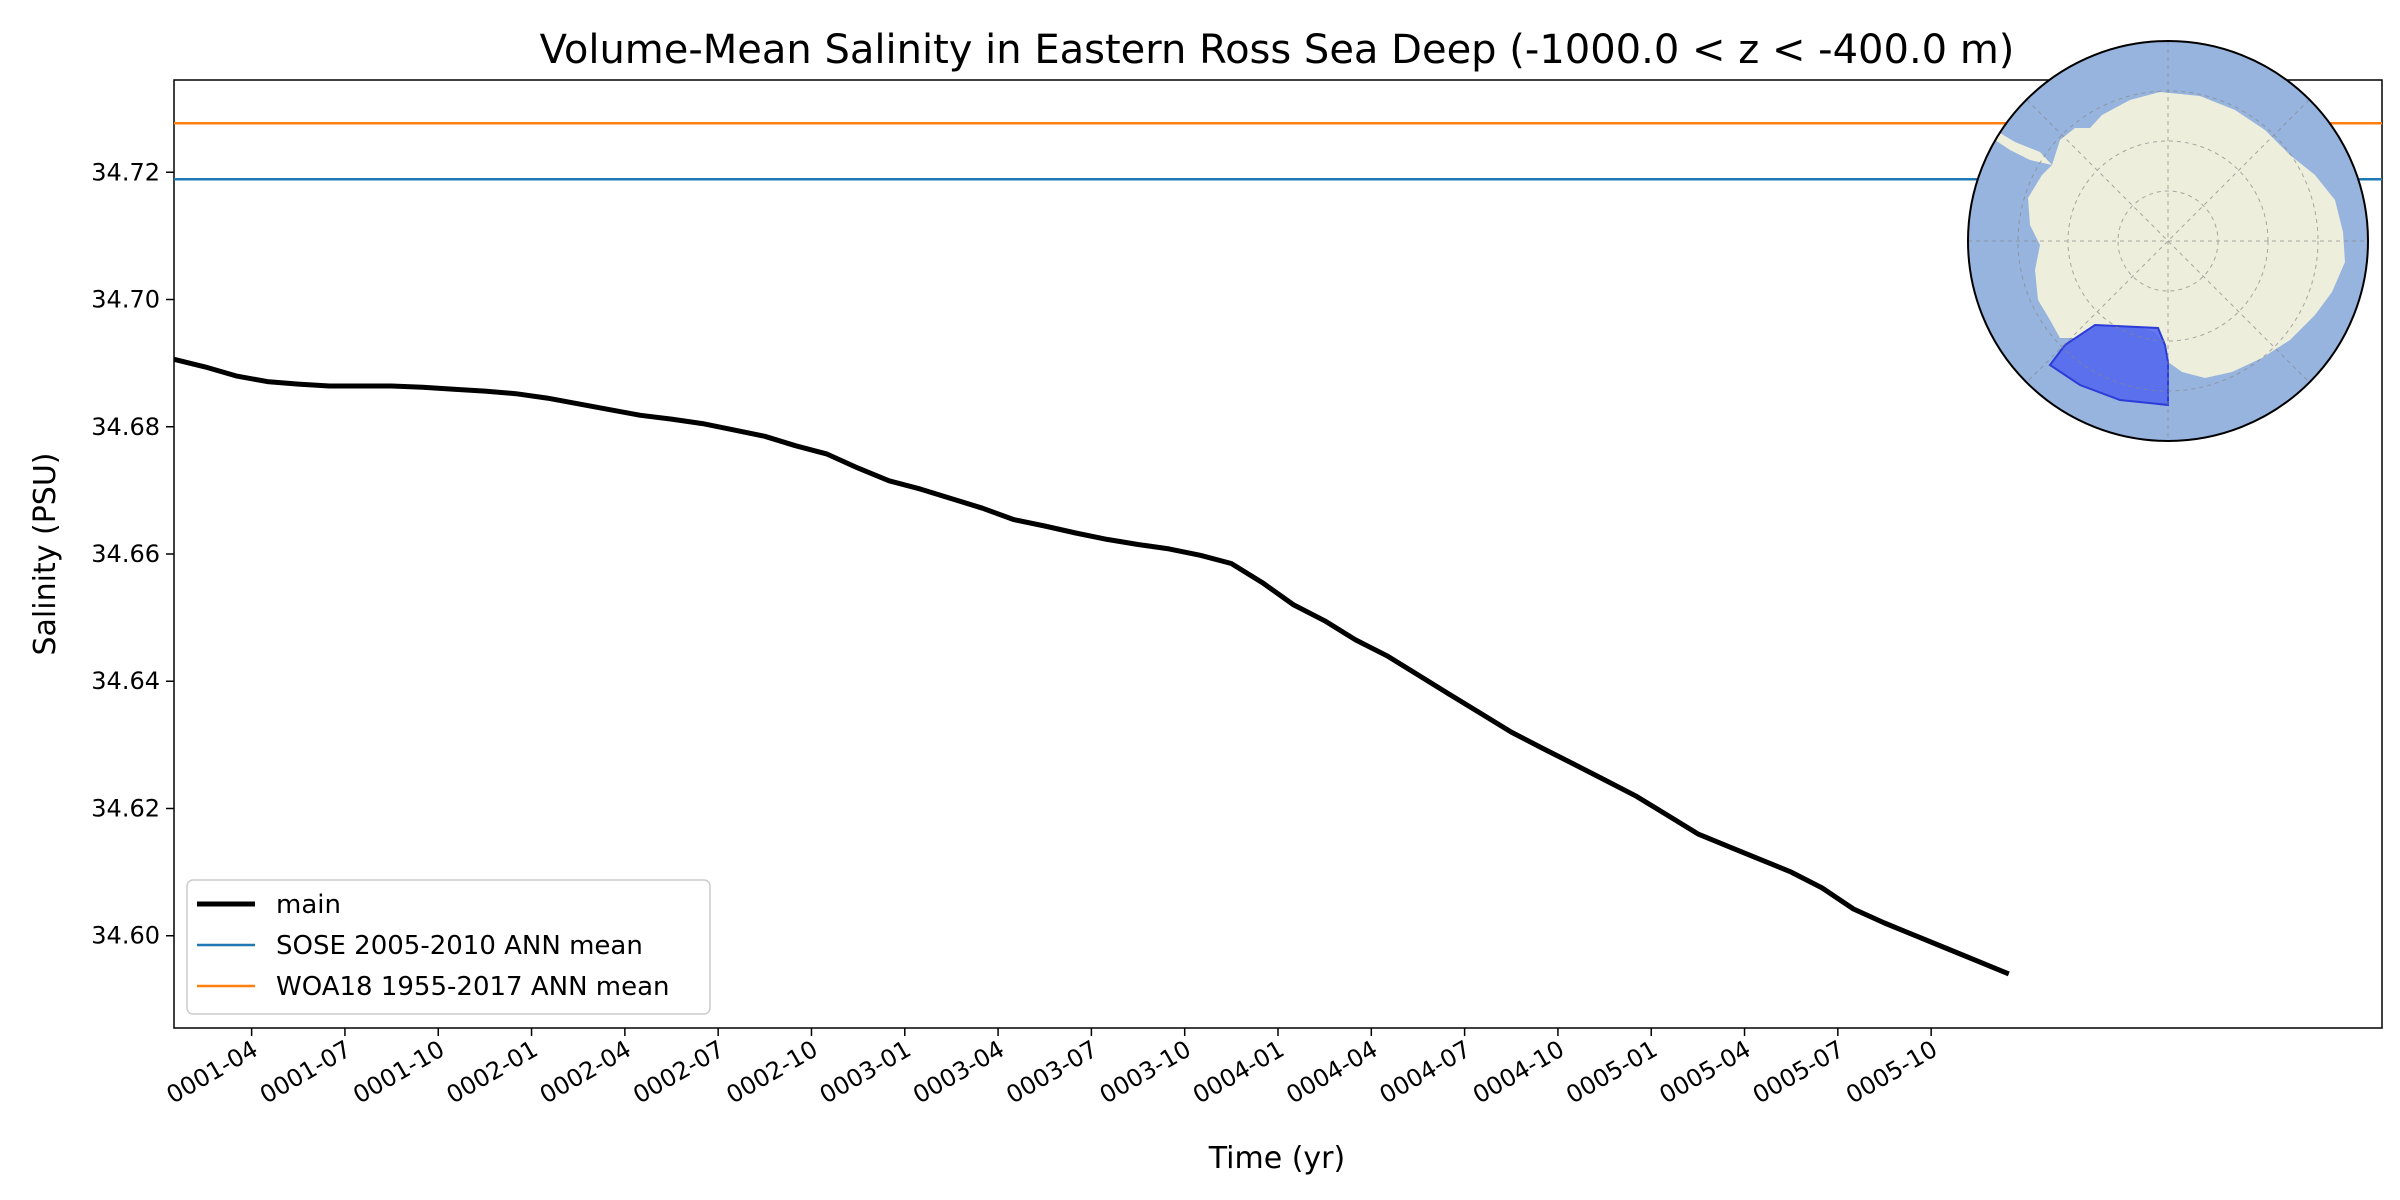 The width and height of the screenshot is (2400, 1200). What do you see at coordinates (2186, 235) in the screenshot?
I see `antarctica-landmass` at bounding box center [2186, 235].